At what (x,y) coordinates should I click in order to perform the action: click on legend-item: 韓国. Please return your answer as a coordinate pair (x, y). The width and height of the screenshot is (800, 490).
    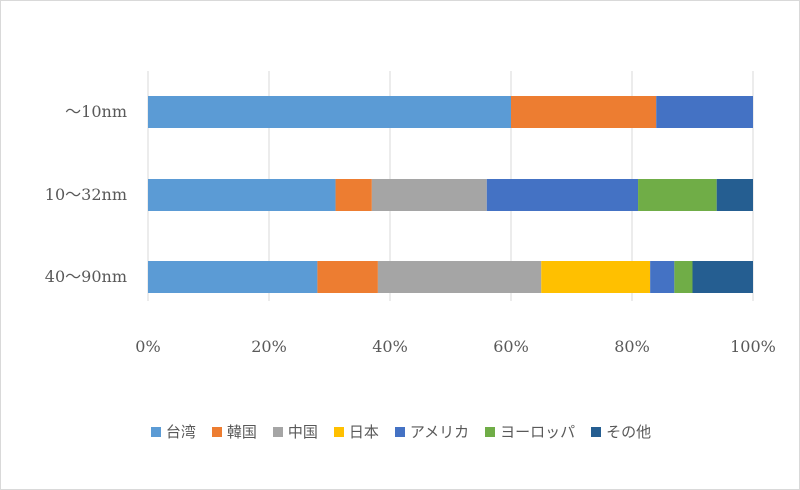
    Looking at the image, I should click on (234, 431).